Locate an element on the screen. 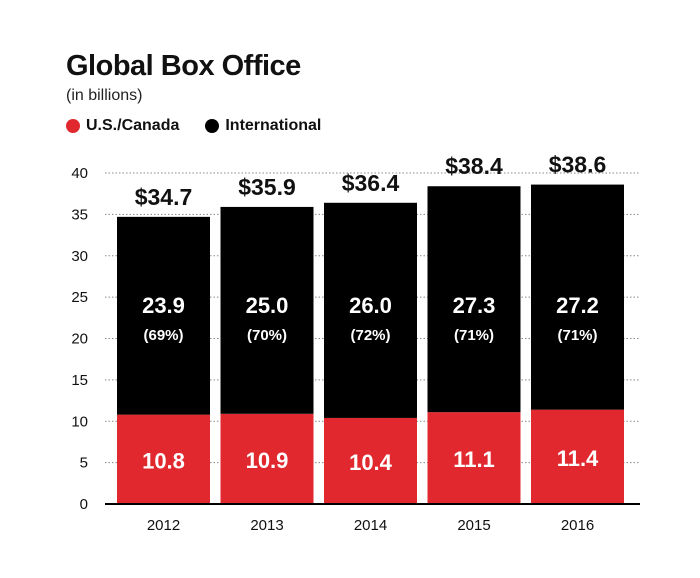 Image resolution: width=700 pixels, height=578 pixels. legend-label-international: International is located at coordinates (273, 125).